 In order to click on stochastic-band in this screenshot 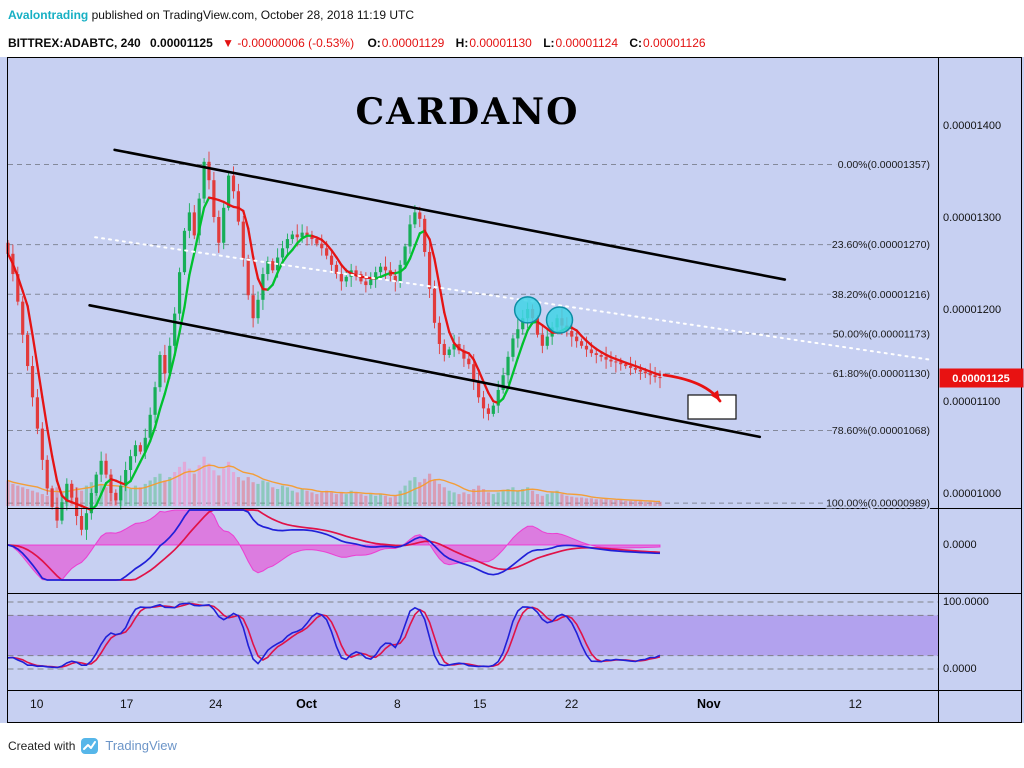, I will do `click(472, 635)`.